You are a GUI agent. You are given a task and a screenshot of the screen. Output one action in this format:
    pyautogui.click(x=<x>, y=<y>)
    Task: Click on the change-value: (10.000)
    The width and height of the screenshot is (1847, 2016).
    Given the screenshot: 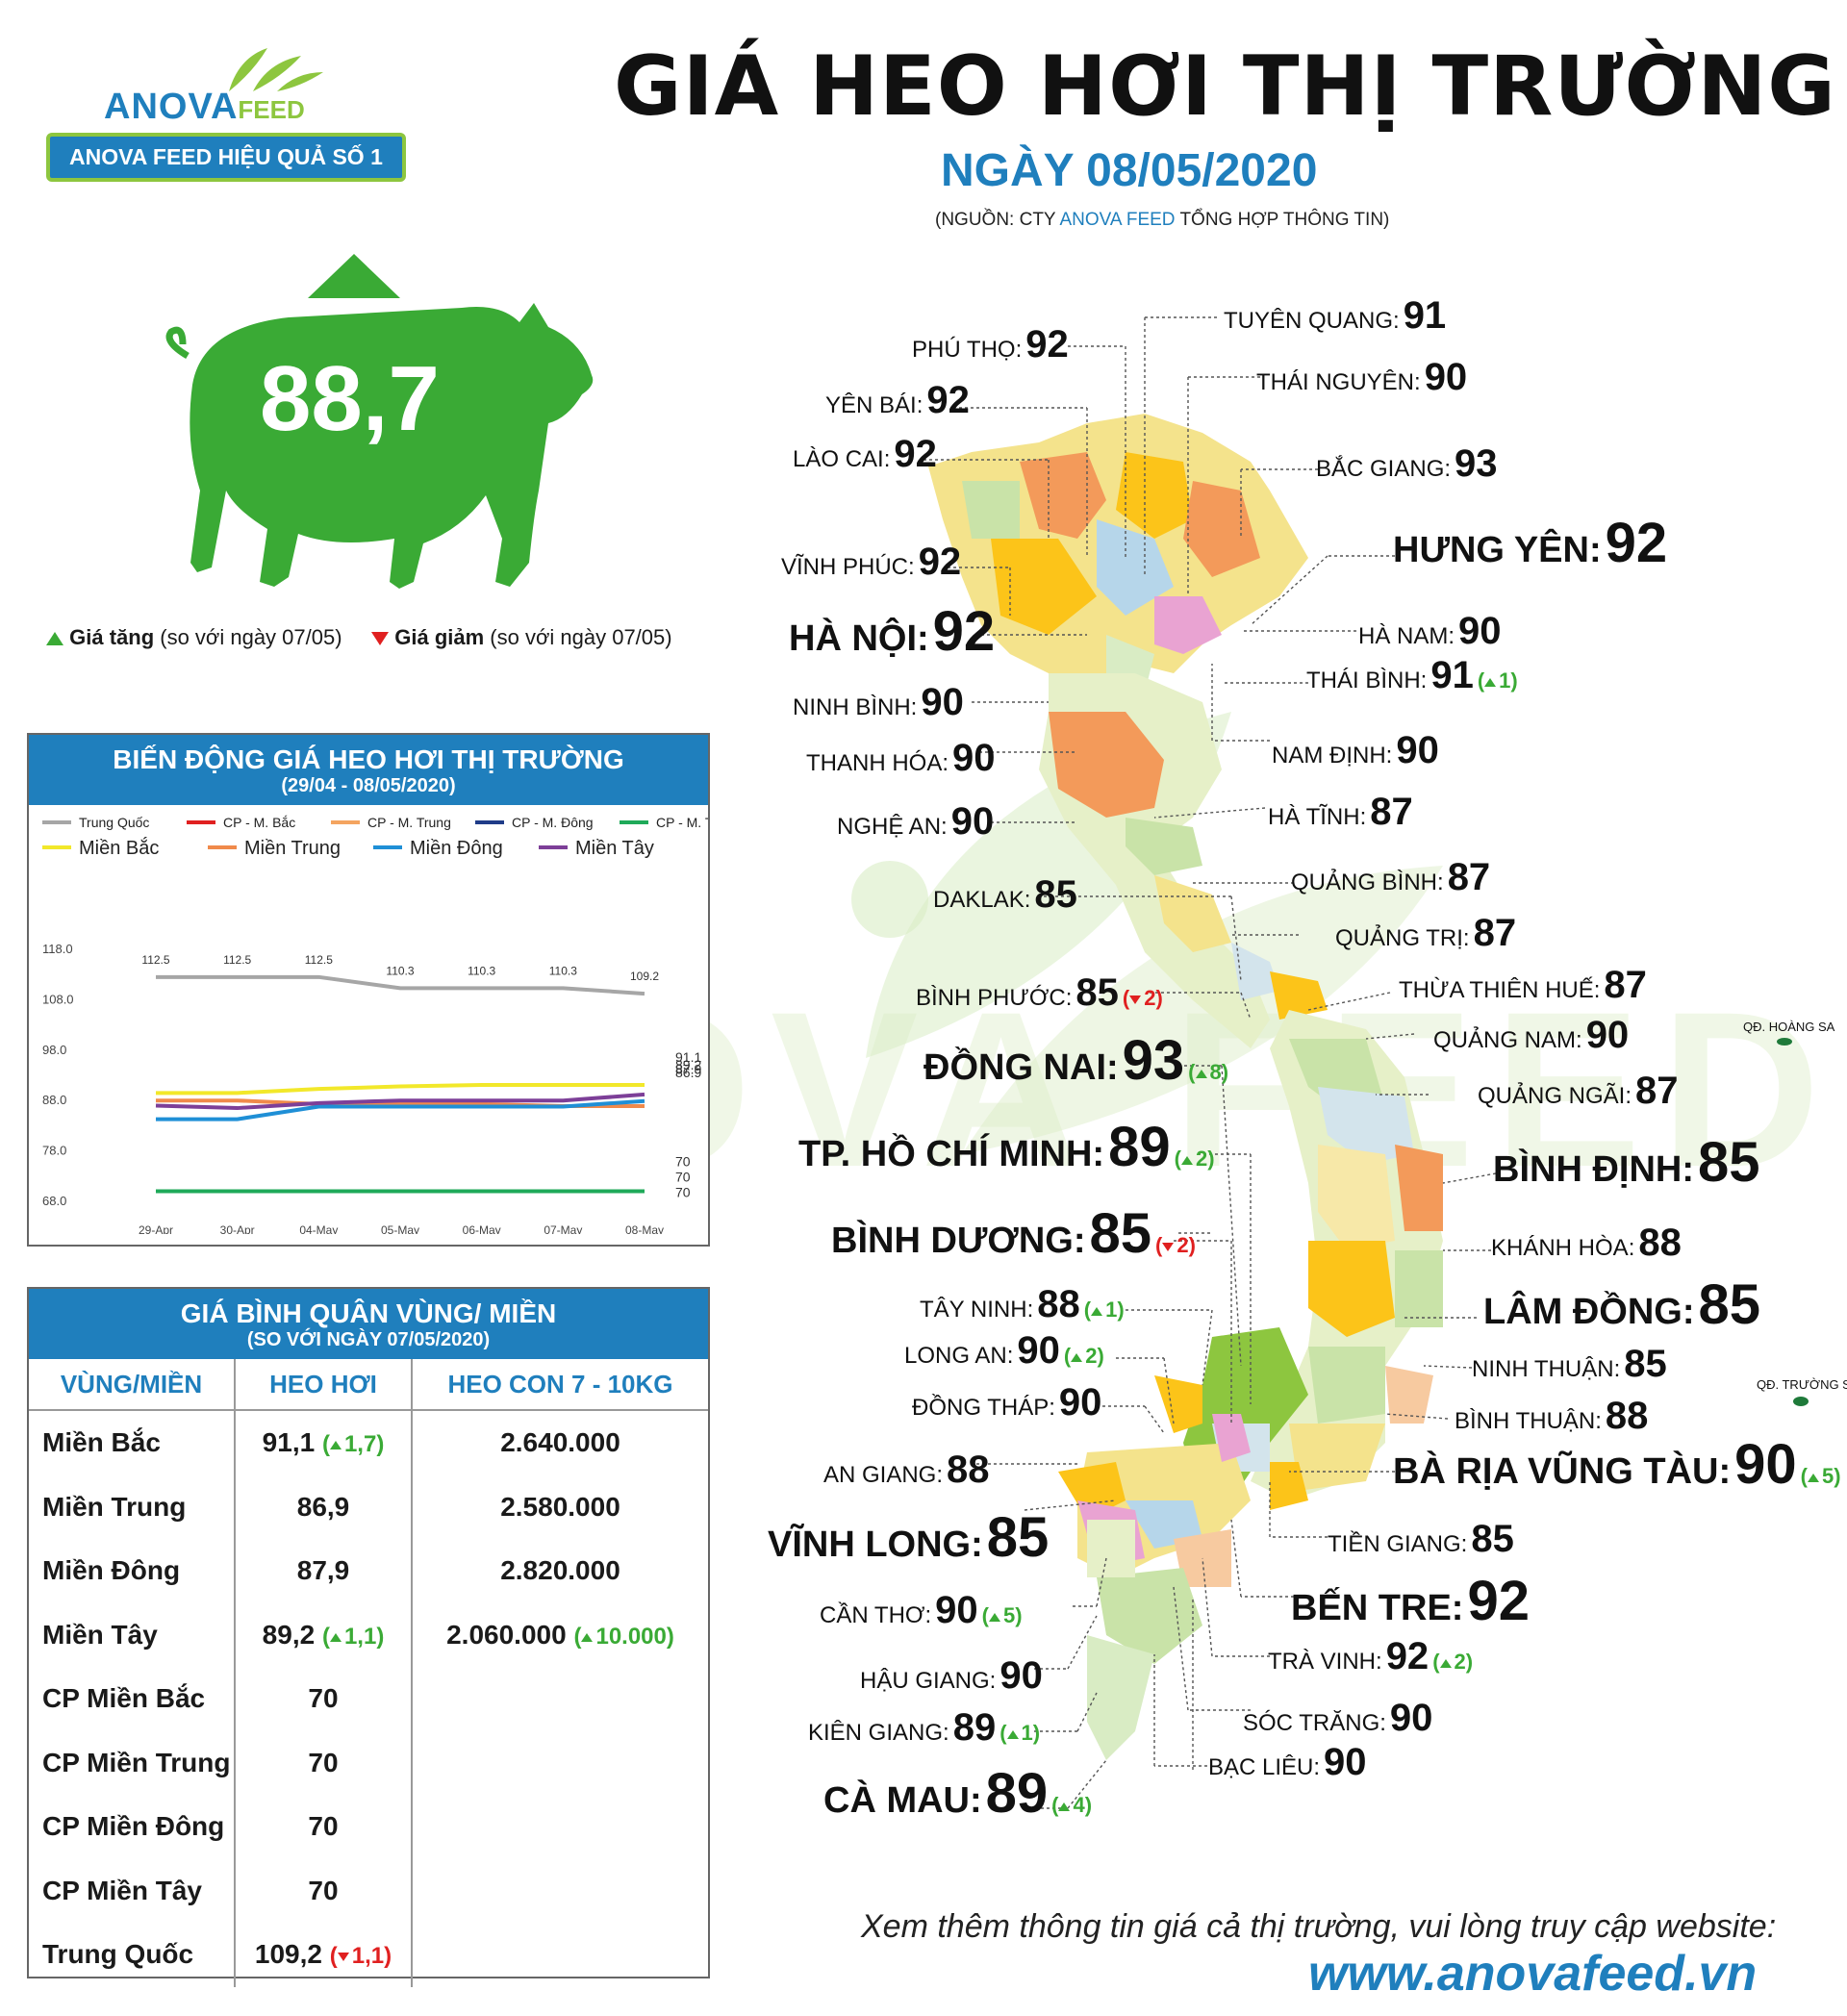 What is the action you would take?
    pyautogui.click(x=623, y=1637)
    